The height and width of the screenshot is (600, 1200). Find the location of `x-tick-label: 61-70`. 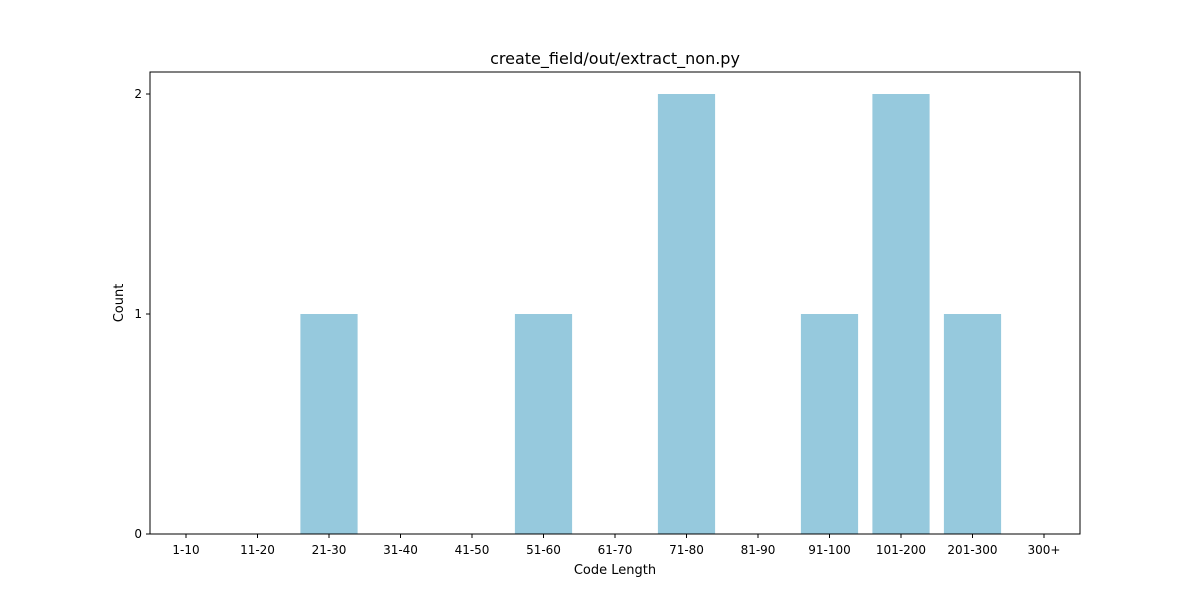

x-tick-label: 61-70 is located at coordinates (615, 550).